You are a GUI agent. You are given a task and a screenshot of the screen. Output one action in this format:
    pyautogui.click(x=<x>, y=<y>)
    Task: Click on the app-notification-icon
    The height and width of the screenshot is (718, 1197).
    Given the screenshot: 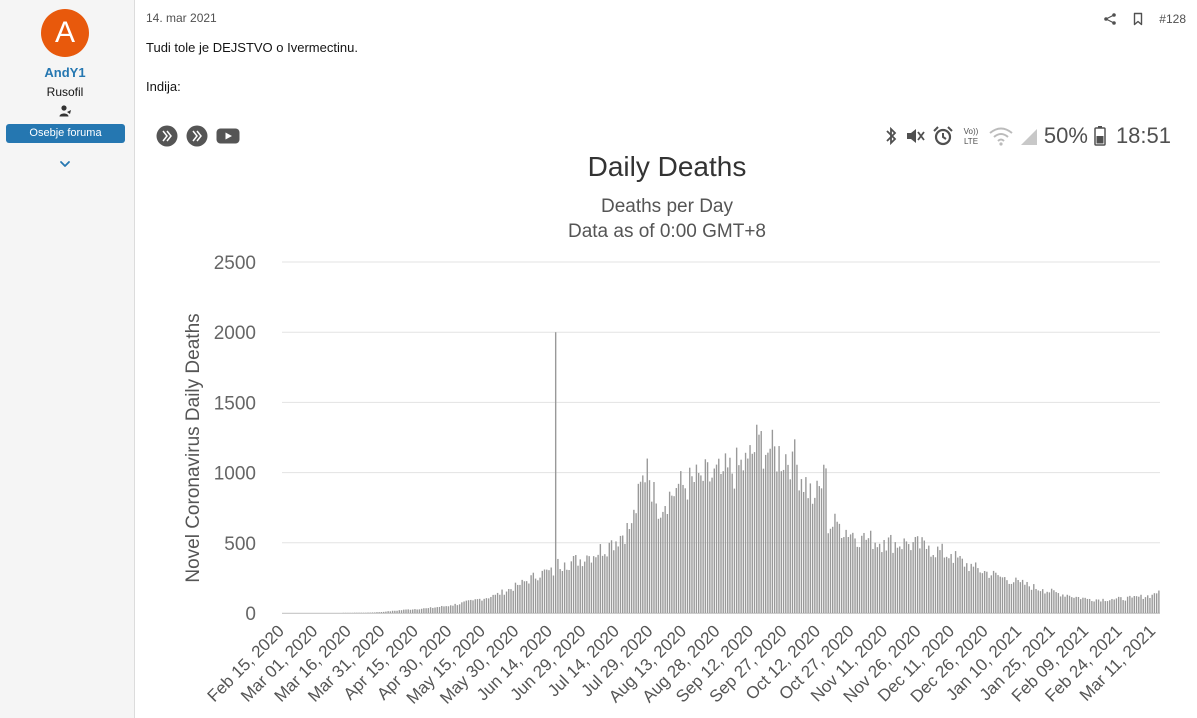 What is the action you would take?
    pyautogui.click(x=167, y=136)
    